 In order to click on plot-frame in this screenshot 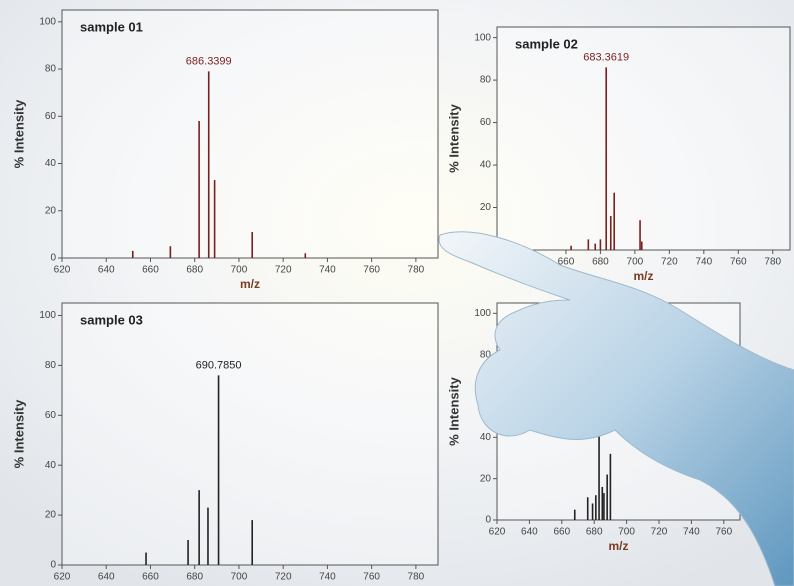, I will do `click(643, 138)`.